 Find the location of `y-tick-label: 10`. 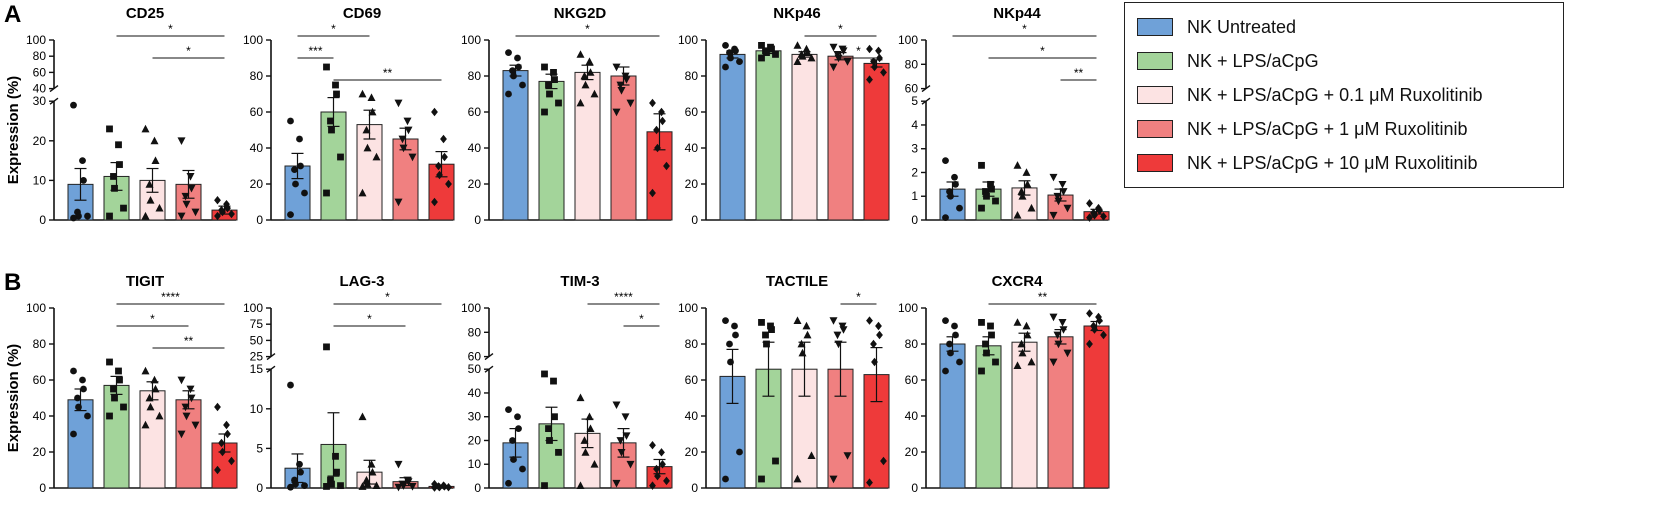

y-tick-label: 10 is located at coordinates (475, 464).